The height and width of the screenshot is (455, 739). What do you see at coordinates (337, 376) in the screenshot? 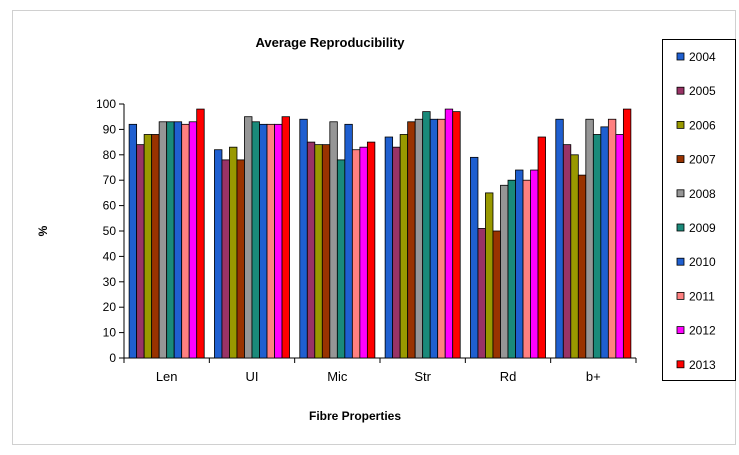
I see `x-tick-label: Mic` at bounding box center [337, 376].